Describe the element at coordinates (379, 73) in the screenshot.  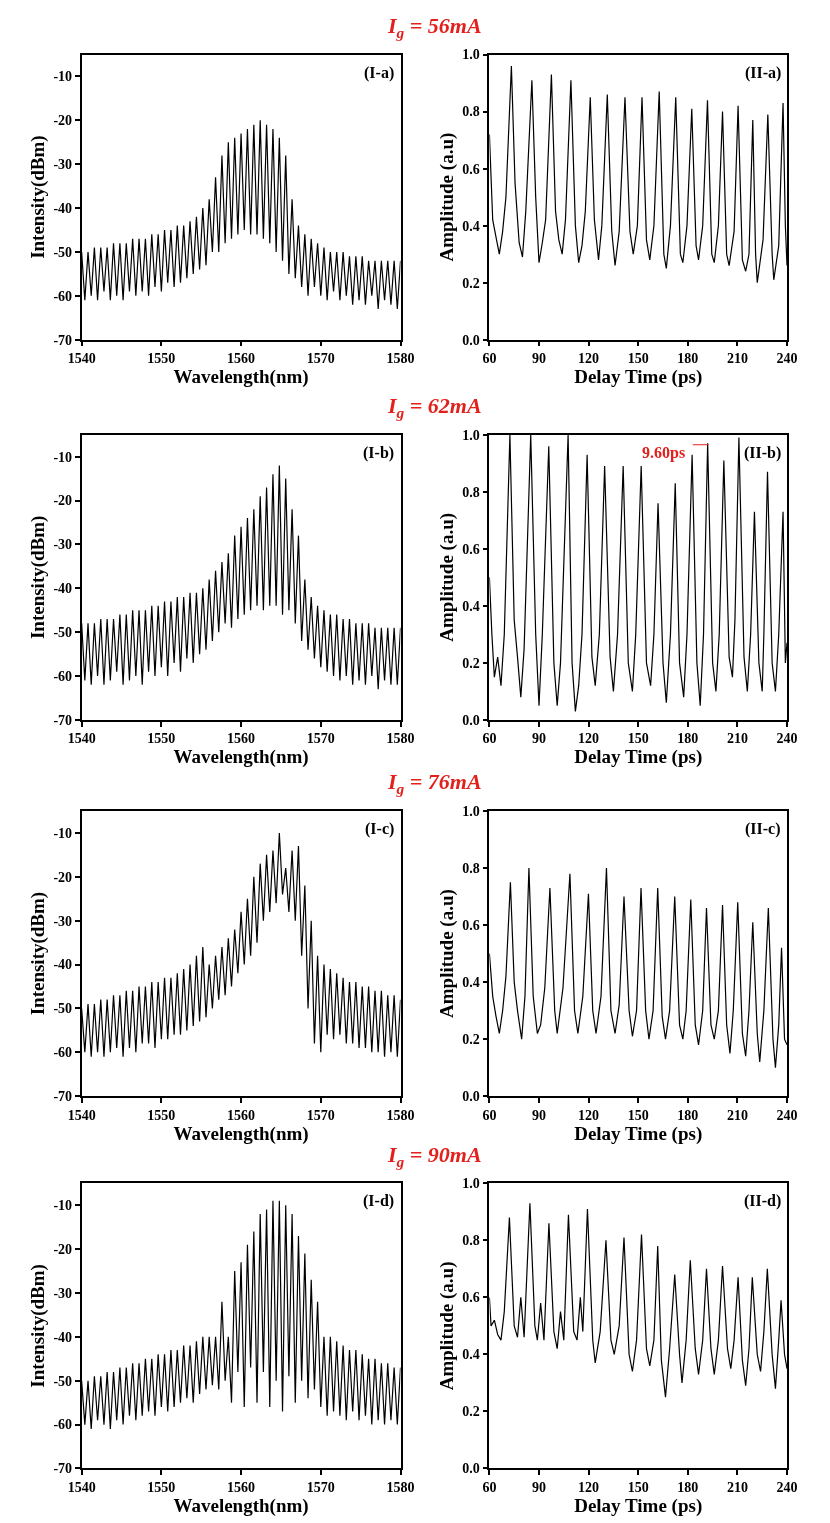
I see `annotation: (I-a)` at that location.